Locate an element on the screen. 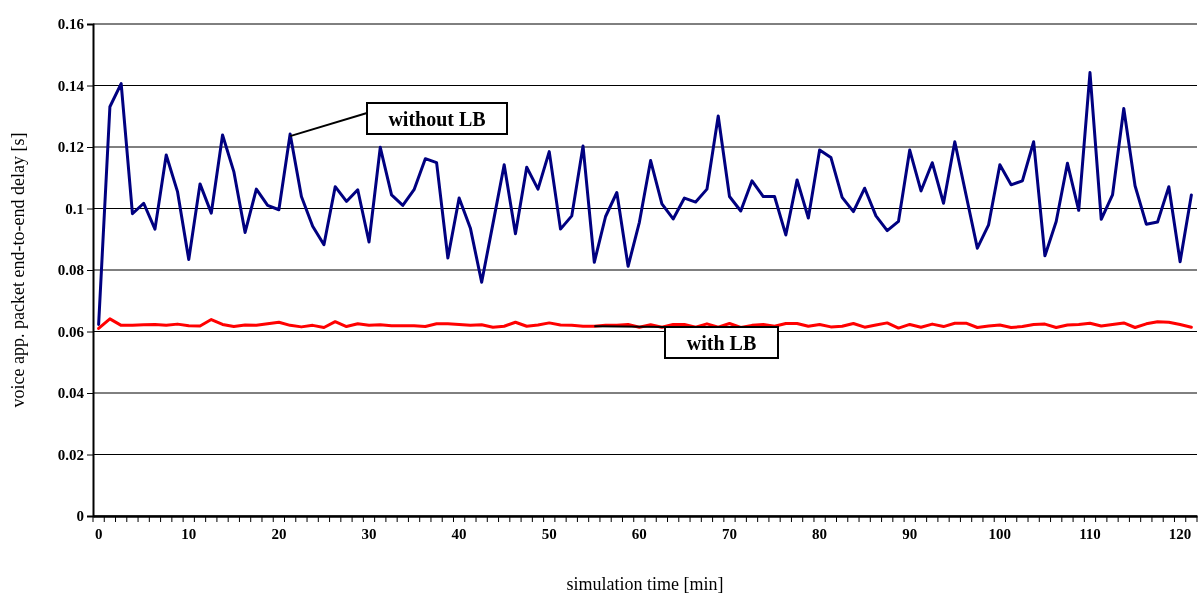  y-tick-label: 0.12 is located at coordinates (70, 147).